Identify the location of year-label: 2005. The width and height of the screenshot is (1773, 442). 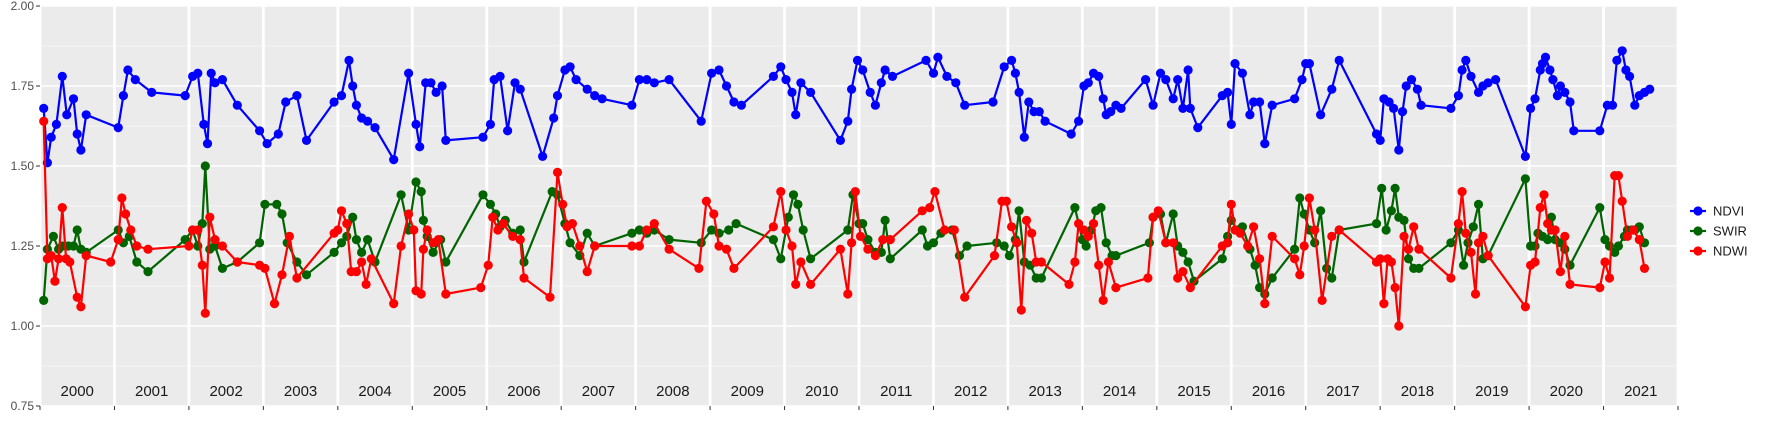
(449, 391).